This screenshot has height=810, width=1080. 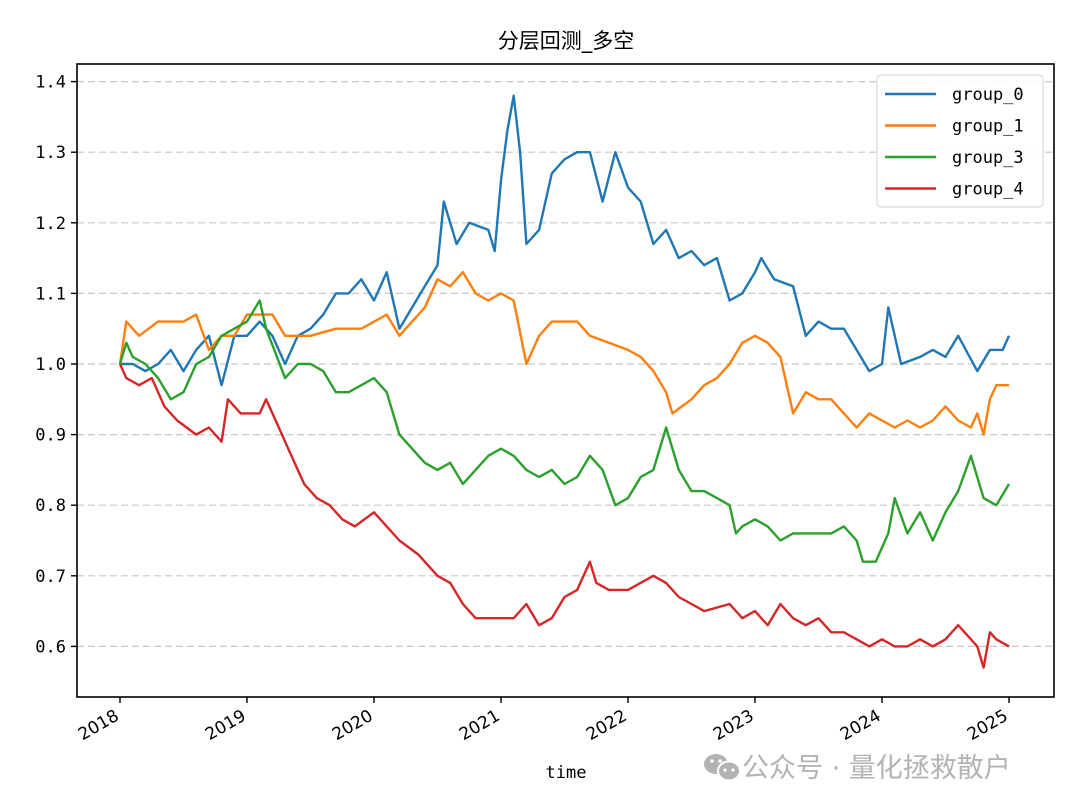 I want to click on x-tick-label: 2019, so click(x=225, y=725).